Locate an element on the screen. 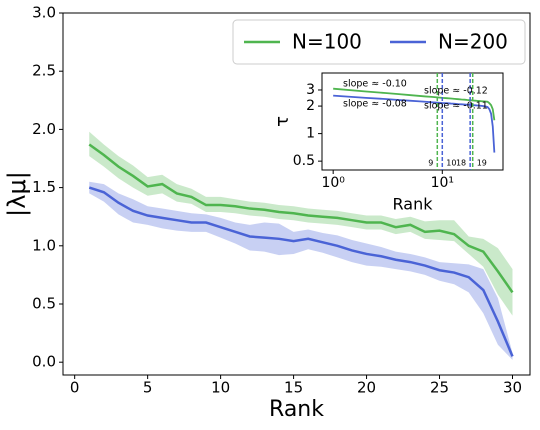 The height and width of the screenshot is (430, 540). x-tick-label: 20 is located at coordinates (366, 388).